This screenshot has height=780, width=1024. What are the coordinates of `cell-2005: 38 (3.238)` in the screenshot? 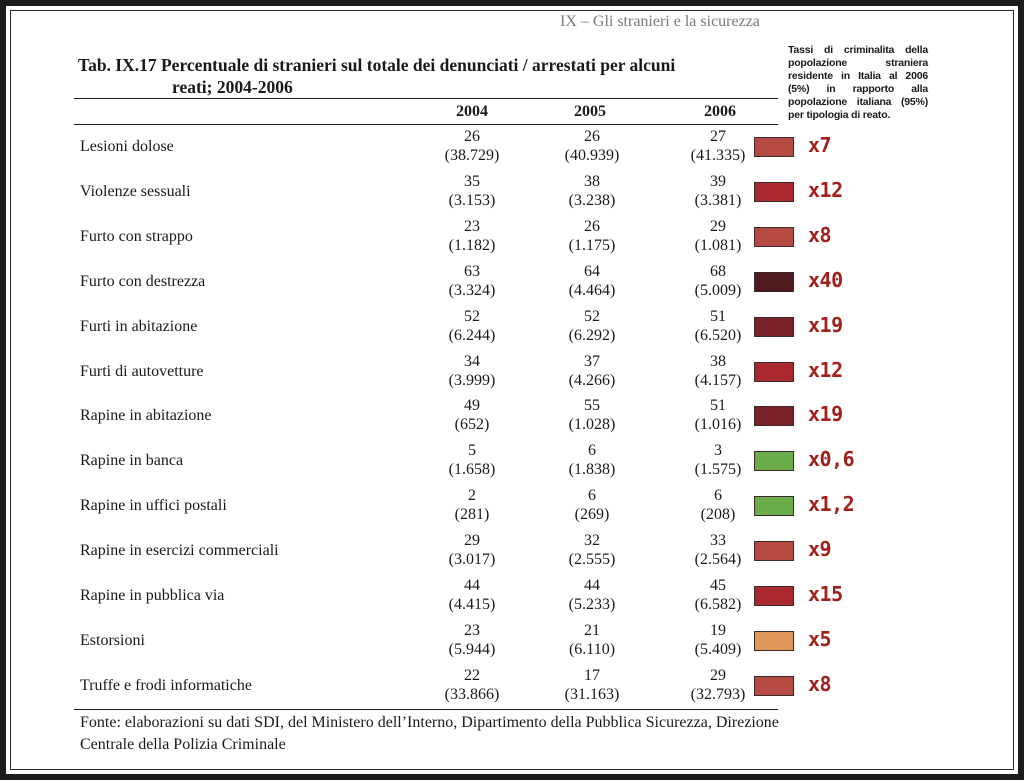 It's located at (592, 191).